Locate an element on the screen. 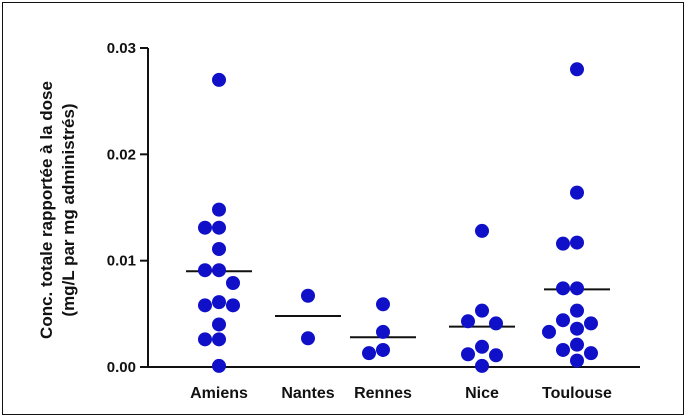 This screenshot has height=417, width=686. x-tick-label: Rennes is located at coordinates (383, 393).